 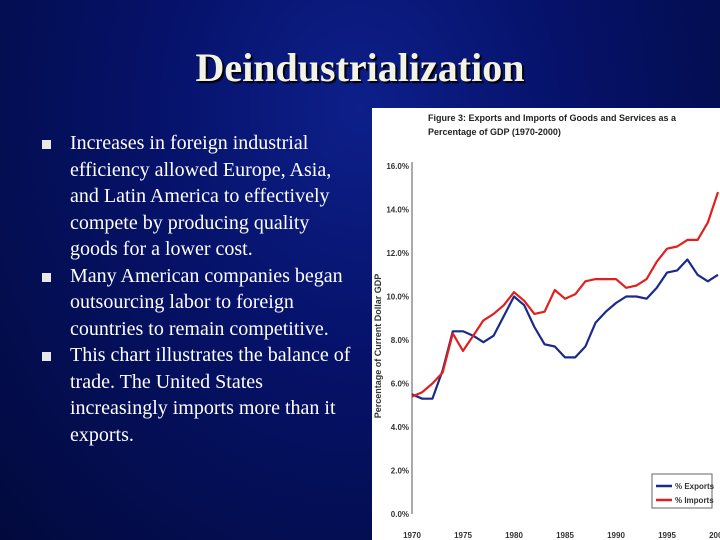 What do you see at coordinates (667, 535) in the screenshot?
I see `x-tick-label: 1995` at bounding box center [667, 535].